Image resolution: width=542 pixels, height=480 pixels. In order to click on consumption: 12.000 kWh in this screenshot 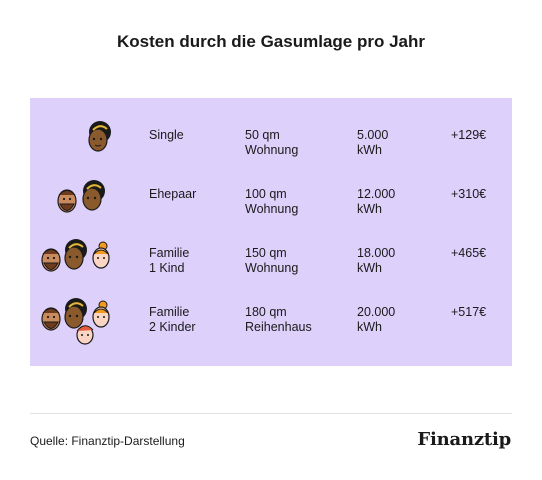, I will do `click(376, 201)`.